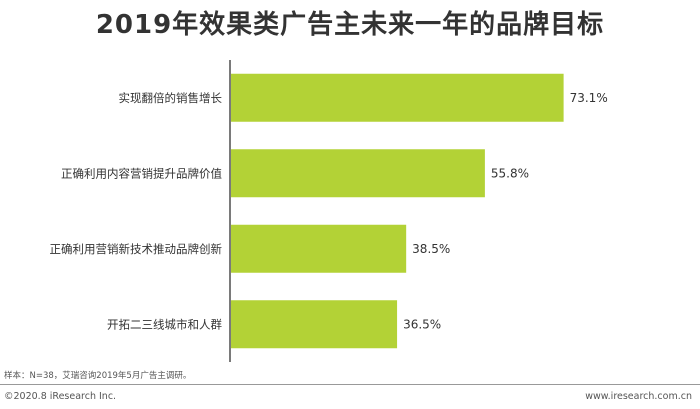 This screenshot has height=409, width=700. What do you see at coordinates (141, 173) in the screenshot?
I see `category-label-1: 正确利用内容营销提升品牌价值` at bounding box center [141, 173].